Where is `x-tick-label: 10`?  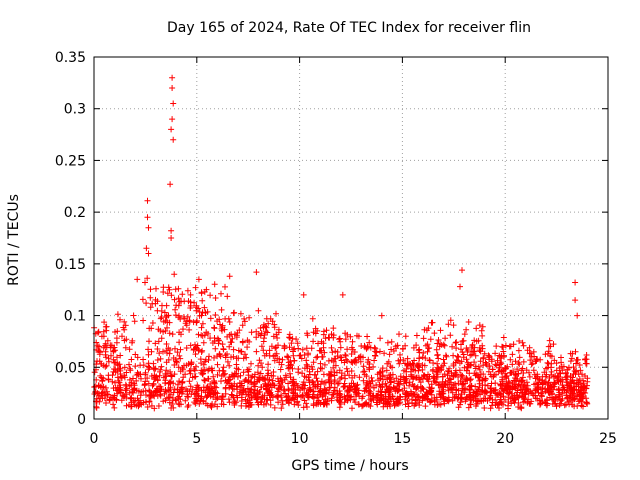
x-tick-label: 10 is located at coordinates (300, 439).